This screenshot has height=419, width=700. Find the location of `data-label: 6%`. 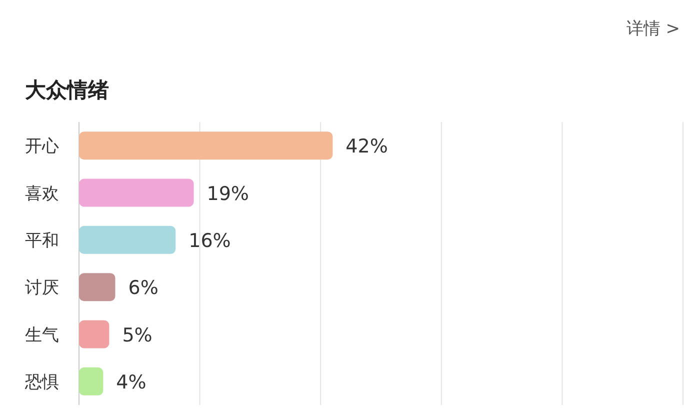

data-label: 6% is located at coordinates (143, 288).